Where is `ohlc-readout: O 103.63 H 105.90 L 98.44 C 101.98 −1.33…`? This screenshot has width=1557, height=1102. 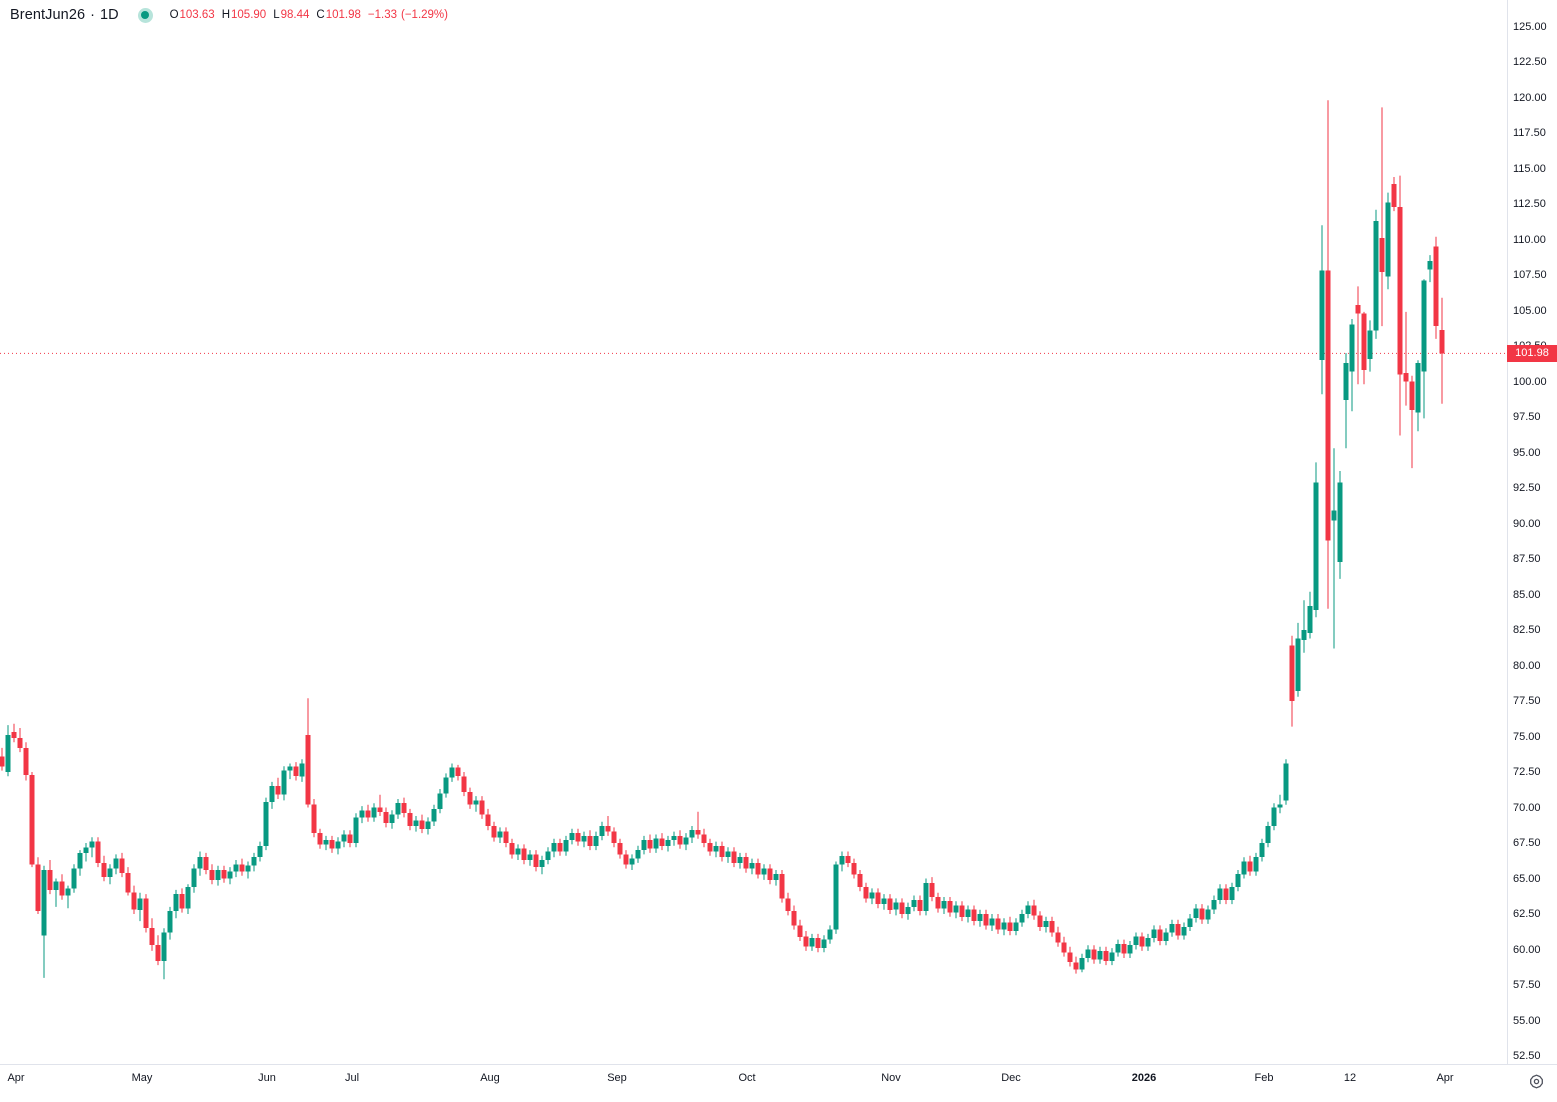 ohlc-readout: O 103.63 H 105.90 L 98.44 C 101.98 −1.33… is located at coordinates (311, 15).